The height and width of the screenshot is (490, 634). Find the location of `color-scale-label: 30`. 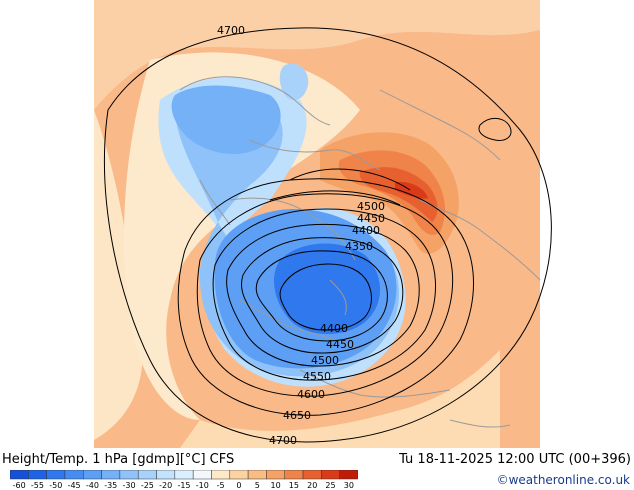

color-scale-label: 30 is located at coordinates (349, 485).